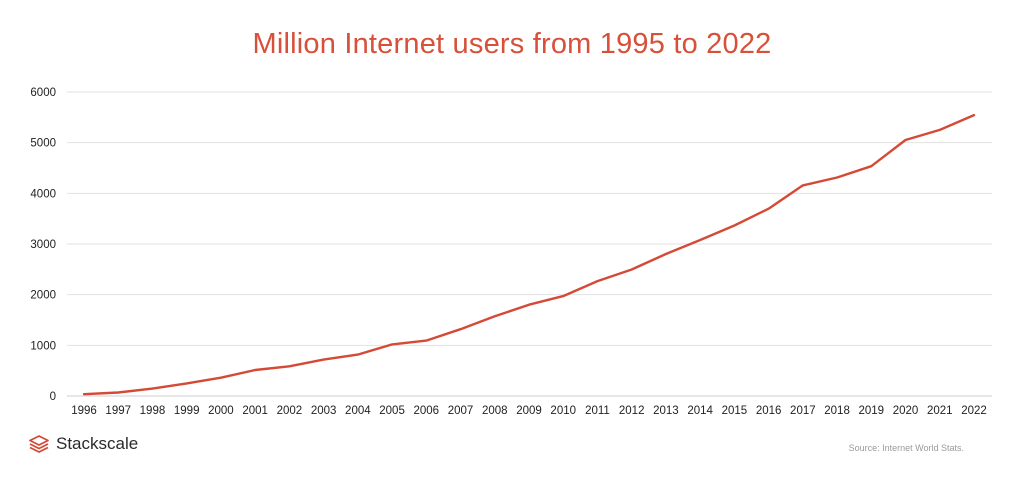 The height and width of the screenshot is (482, 1024). Describe the element at coordinates (290, 411) in the screenshot. I see `x-tick-label: 2002` at that location.